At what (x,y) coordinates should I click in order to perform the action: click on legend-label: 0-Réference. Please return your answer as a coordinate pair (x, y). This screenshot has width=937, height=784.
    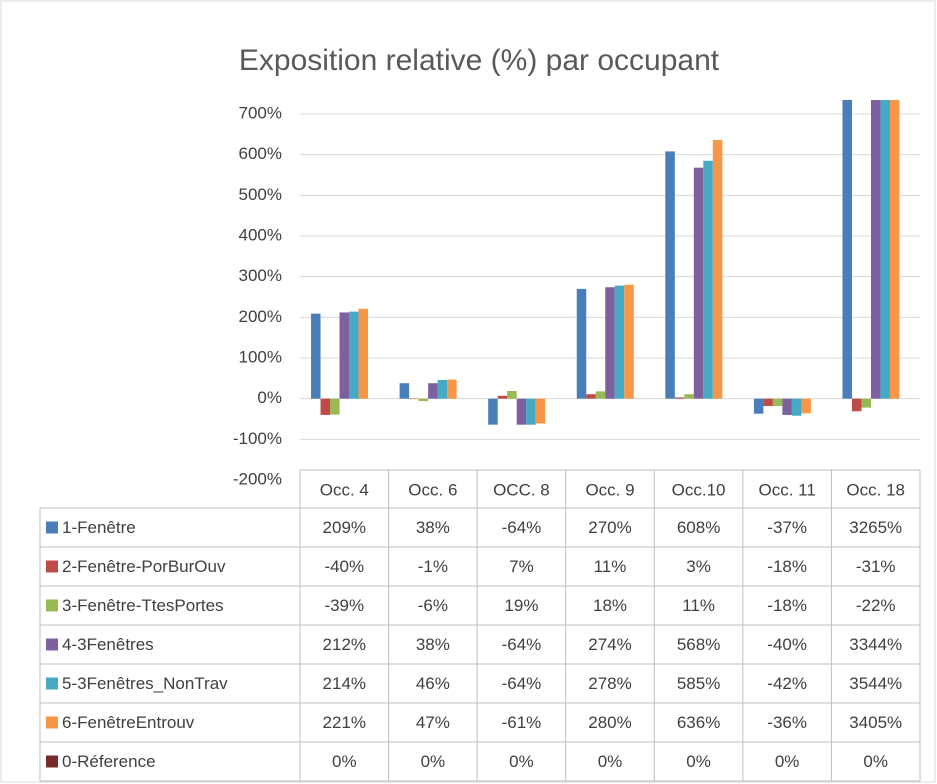
    Looking at the image, I should click on (109, 761).